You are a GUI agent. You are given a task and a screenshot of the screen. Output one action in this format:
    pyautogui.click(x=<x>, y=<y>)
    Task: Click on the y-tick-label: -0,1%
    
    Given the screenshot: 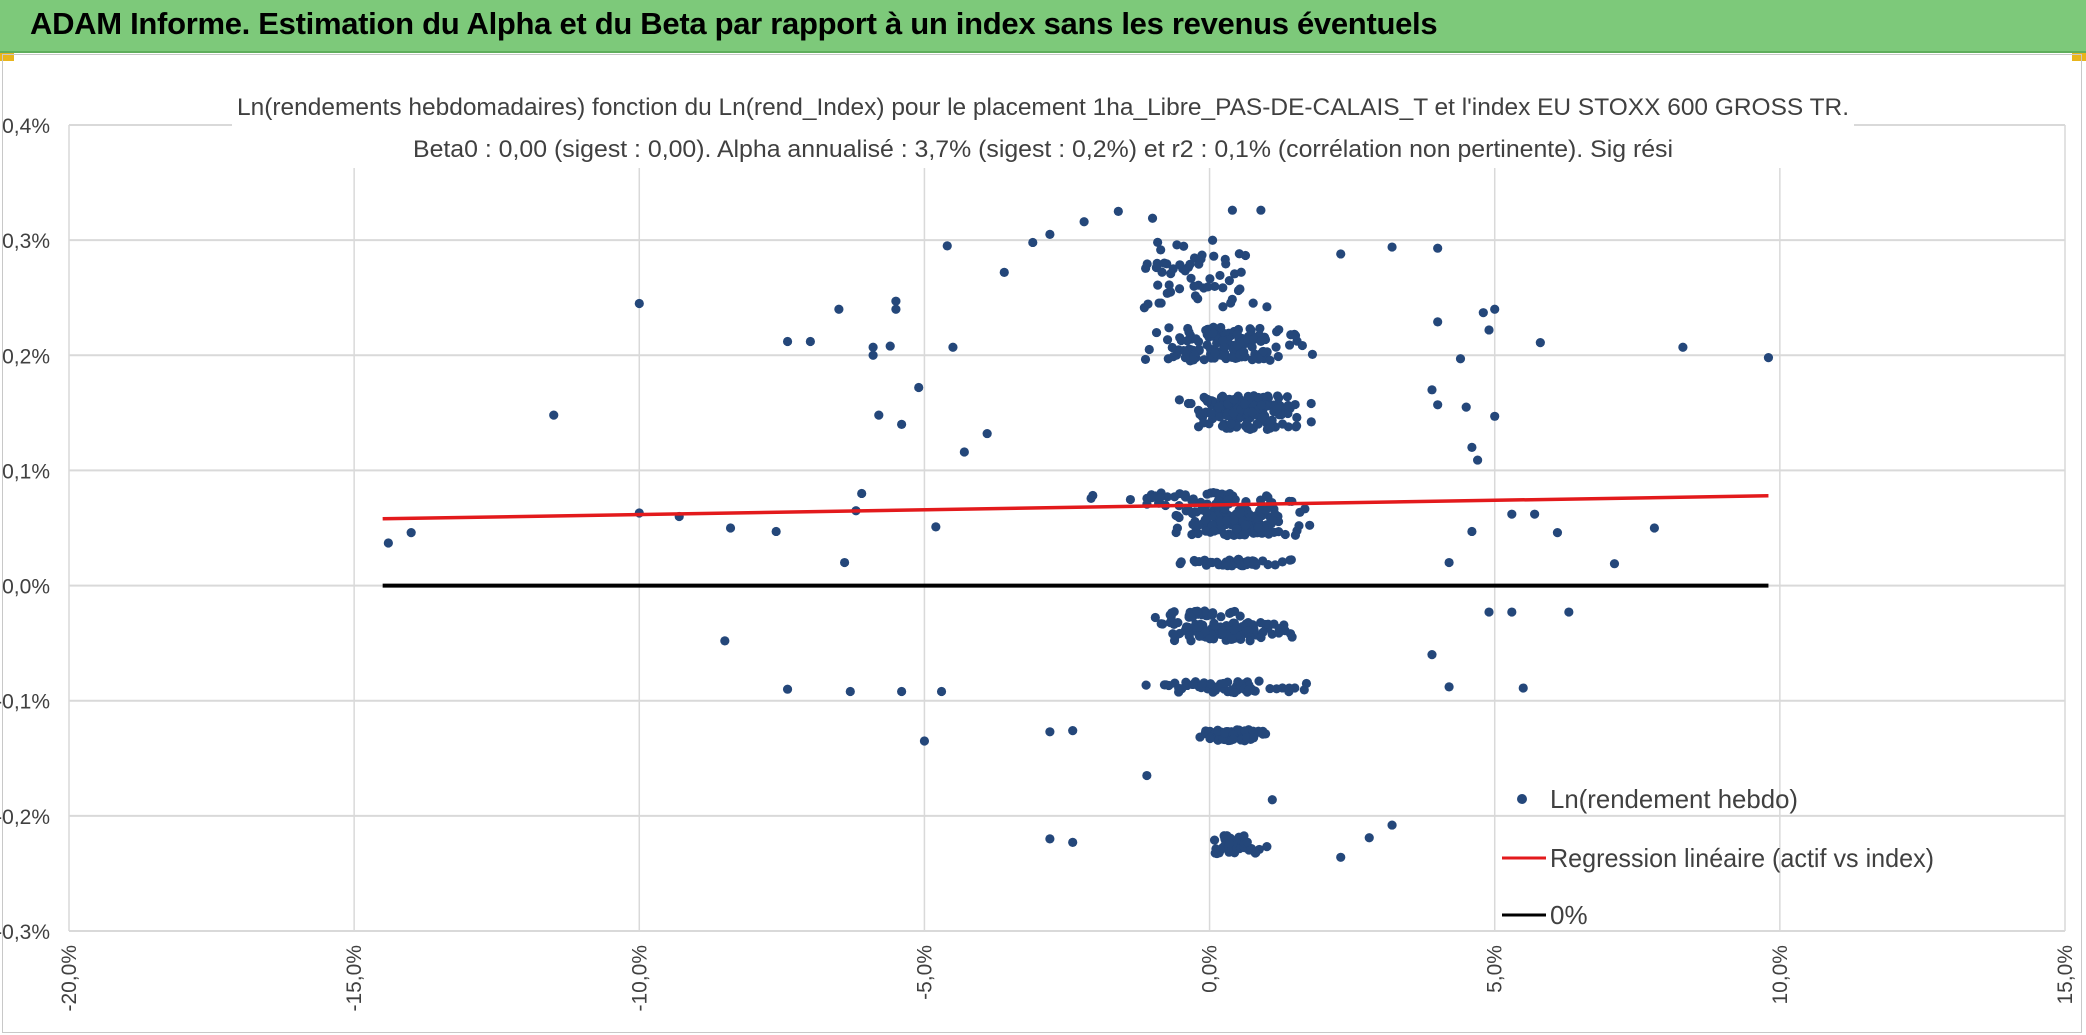 What is the action you would take?
    pyautogui.click(x=25, y=702)
    